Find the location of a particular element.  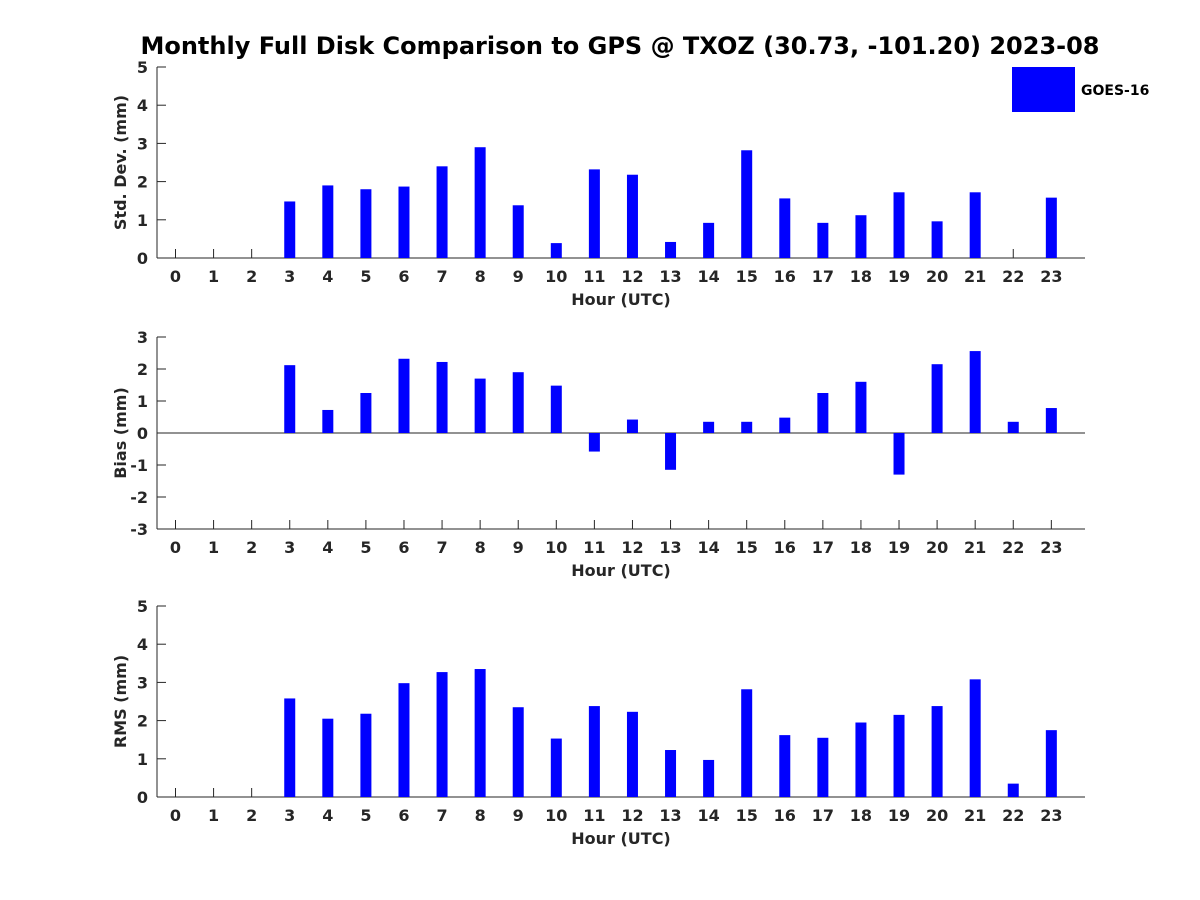

legend-label: GOES-16 is located at coordinates (1115, 91).